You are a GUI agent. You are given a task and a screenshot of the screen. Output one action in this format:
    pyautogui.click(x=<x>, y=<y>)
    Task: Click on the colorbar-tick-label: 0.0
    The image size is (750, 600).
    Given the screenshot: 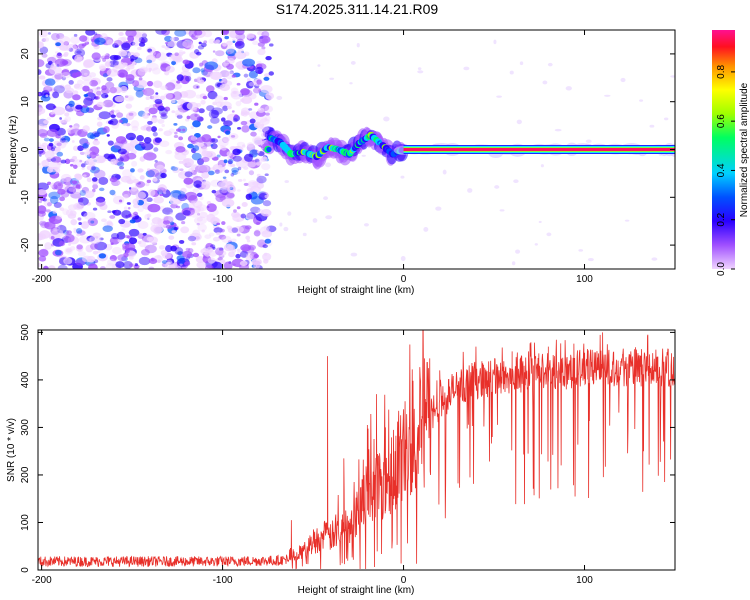 What is the action you would take?
    pyautogui.click(x=721, y=269)
    